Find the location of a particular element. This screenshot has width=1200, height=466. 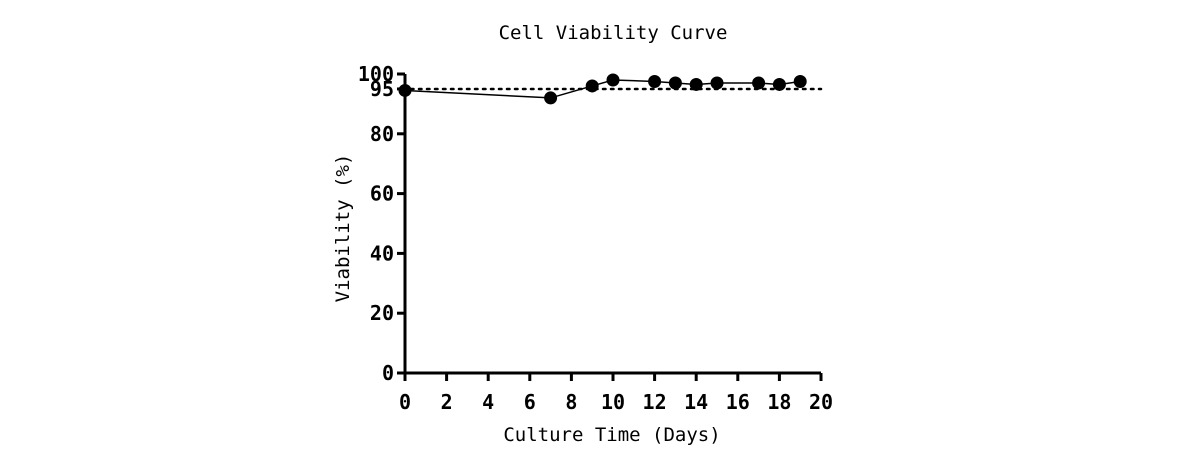

plot-area is located at coordinates (610, 89).